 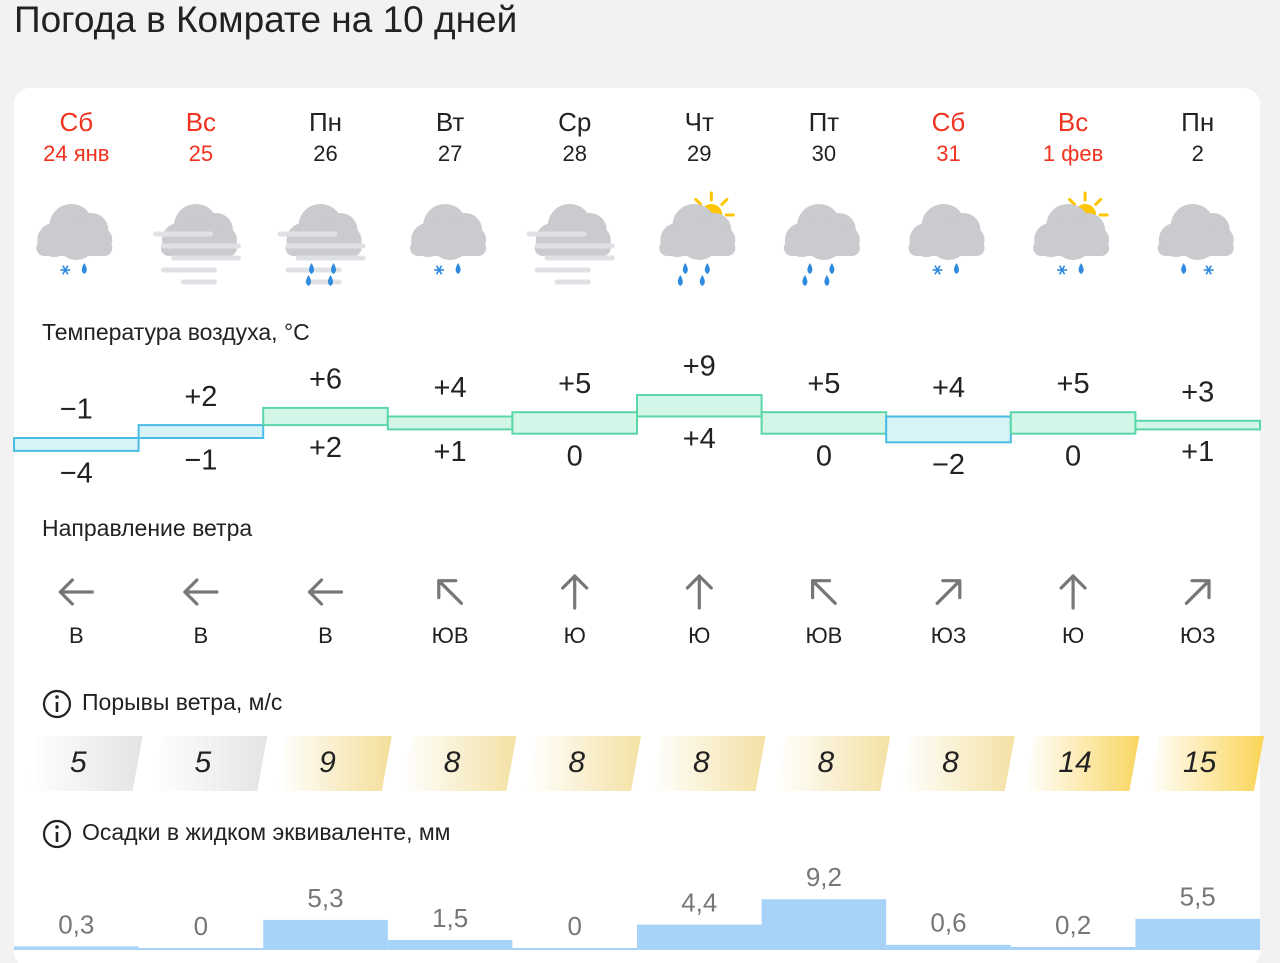 What do you see at coordinates (699, 439) in the screenshot?
I see `temperature-min: +4` at bounding box center [699, 439].